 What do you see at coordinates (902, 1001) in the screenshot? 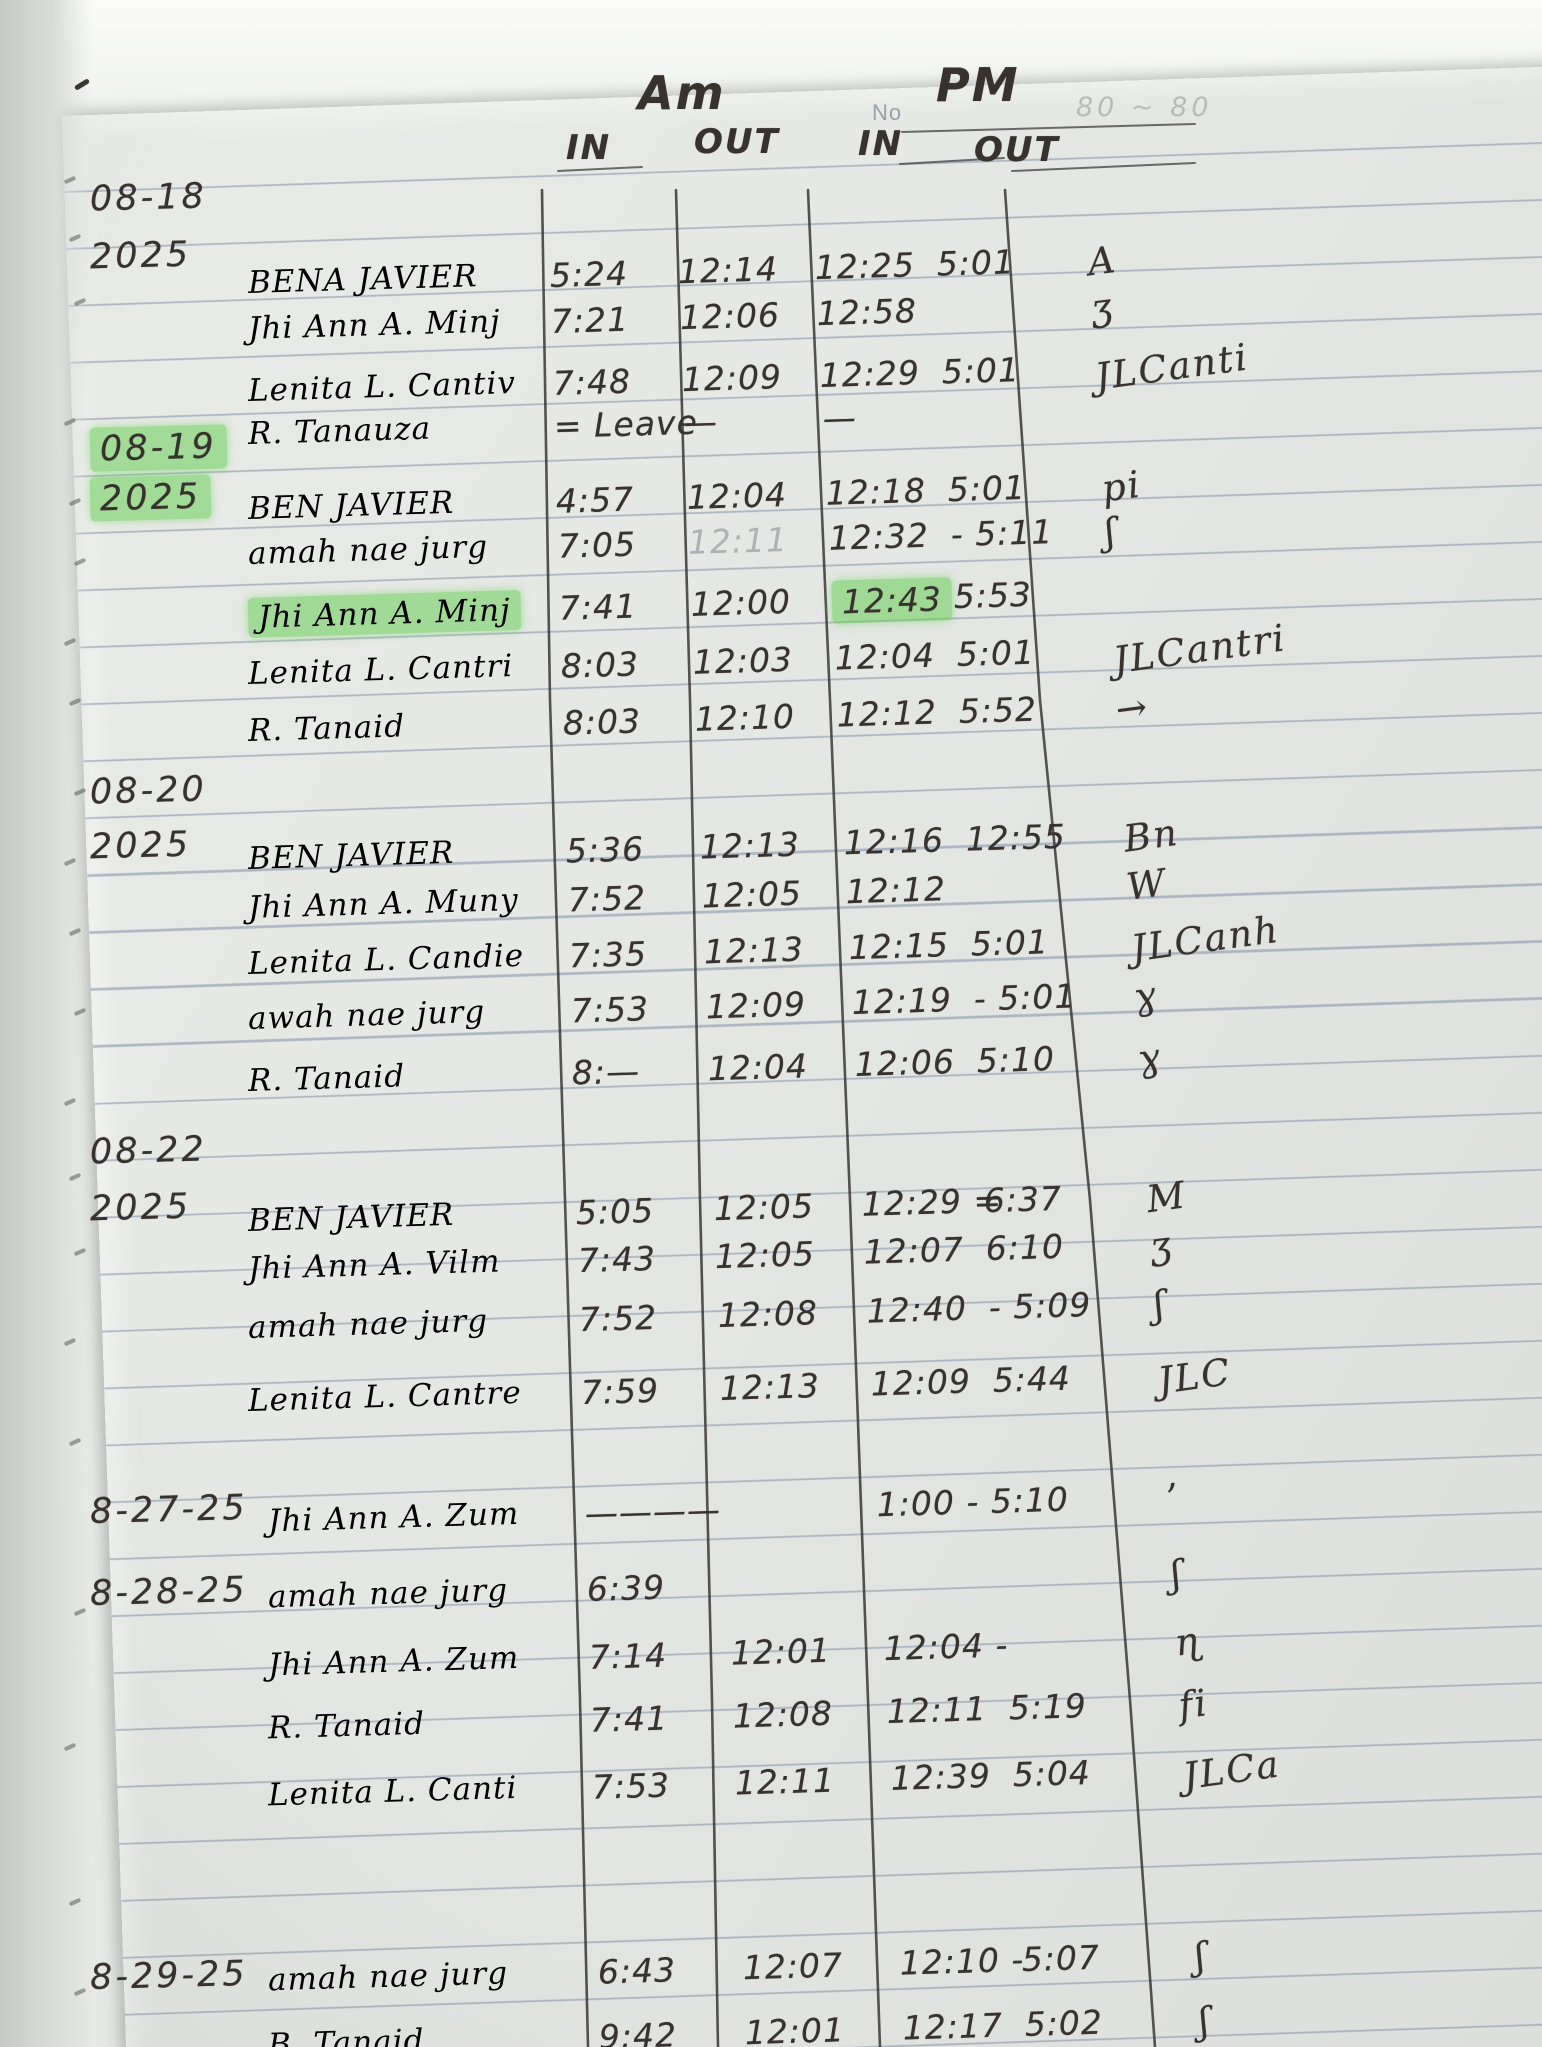
I see `pm-in-time: 12:19` at bounding box center [902, 1001].